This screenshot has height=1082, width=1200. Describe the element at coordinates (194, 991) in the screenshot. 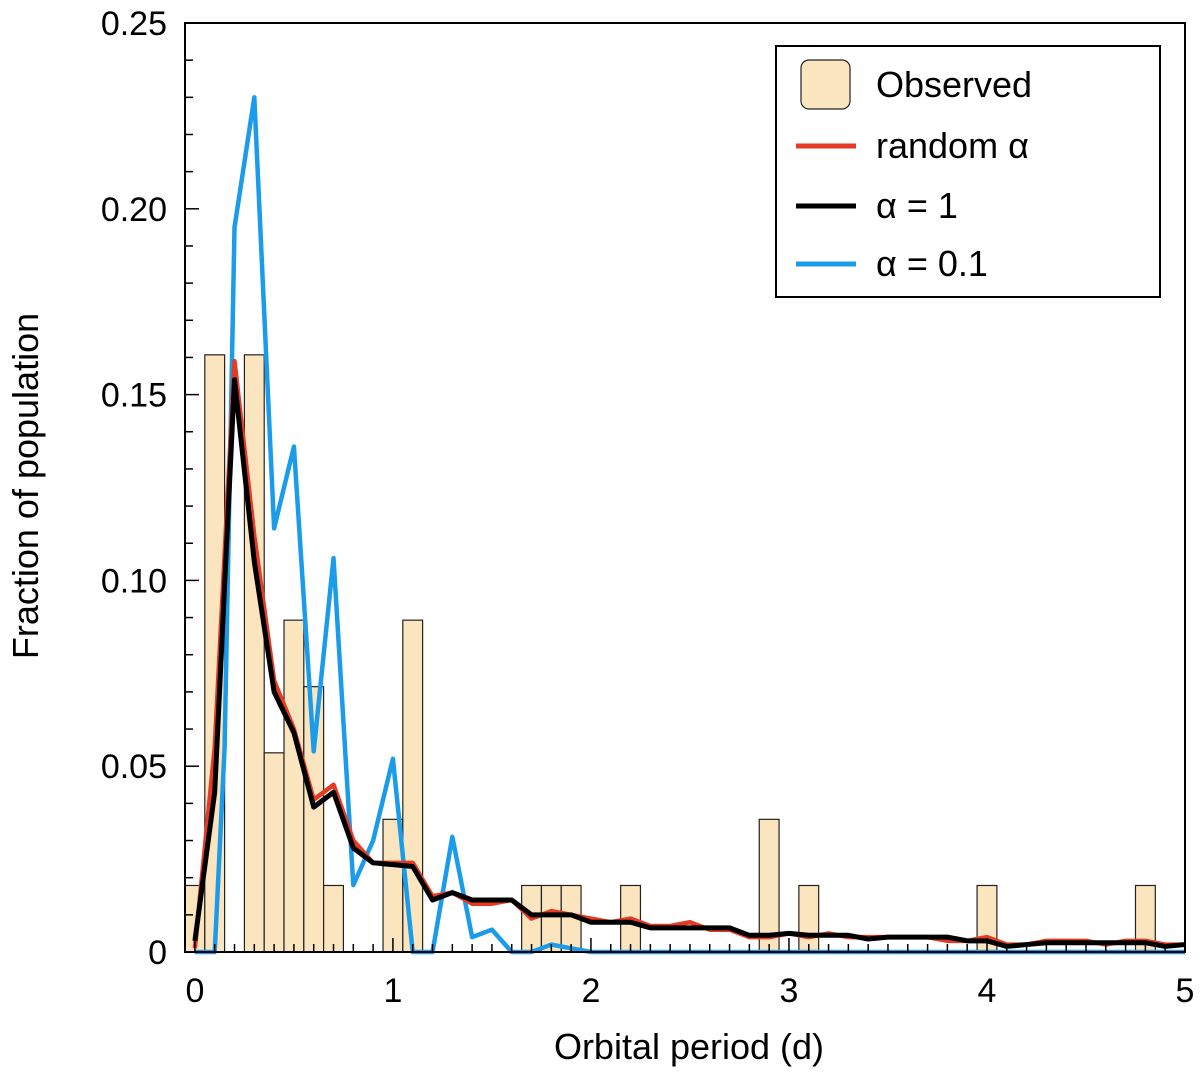

I see `x-tick-label: 0` at that location.